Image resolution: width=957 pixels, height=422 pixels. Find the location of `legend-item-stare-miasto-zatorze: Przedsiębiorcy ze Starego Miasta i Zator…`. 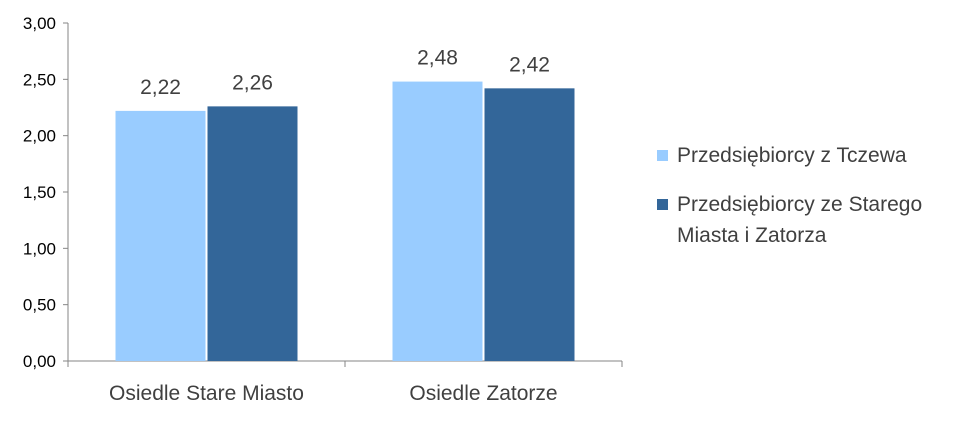

legend-item-stare-miasto-zatorze: Przedsiębiorcy ze Starego Miasta i Zator… is located at coordinates (804, 220).